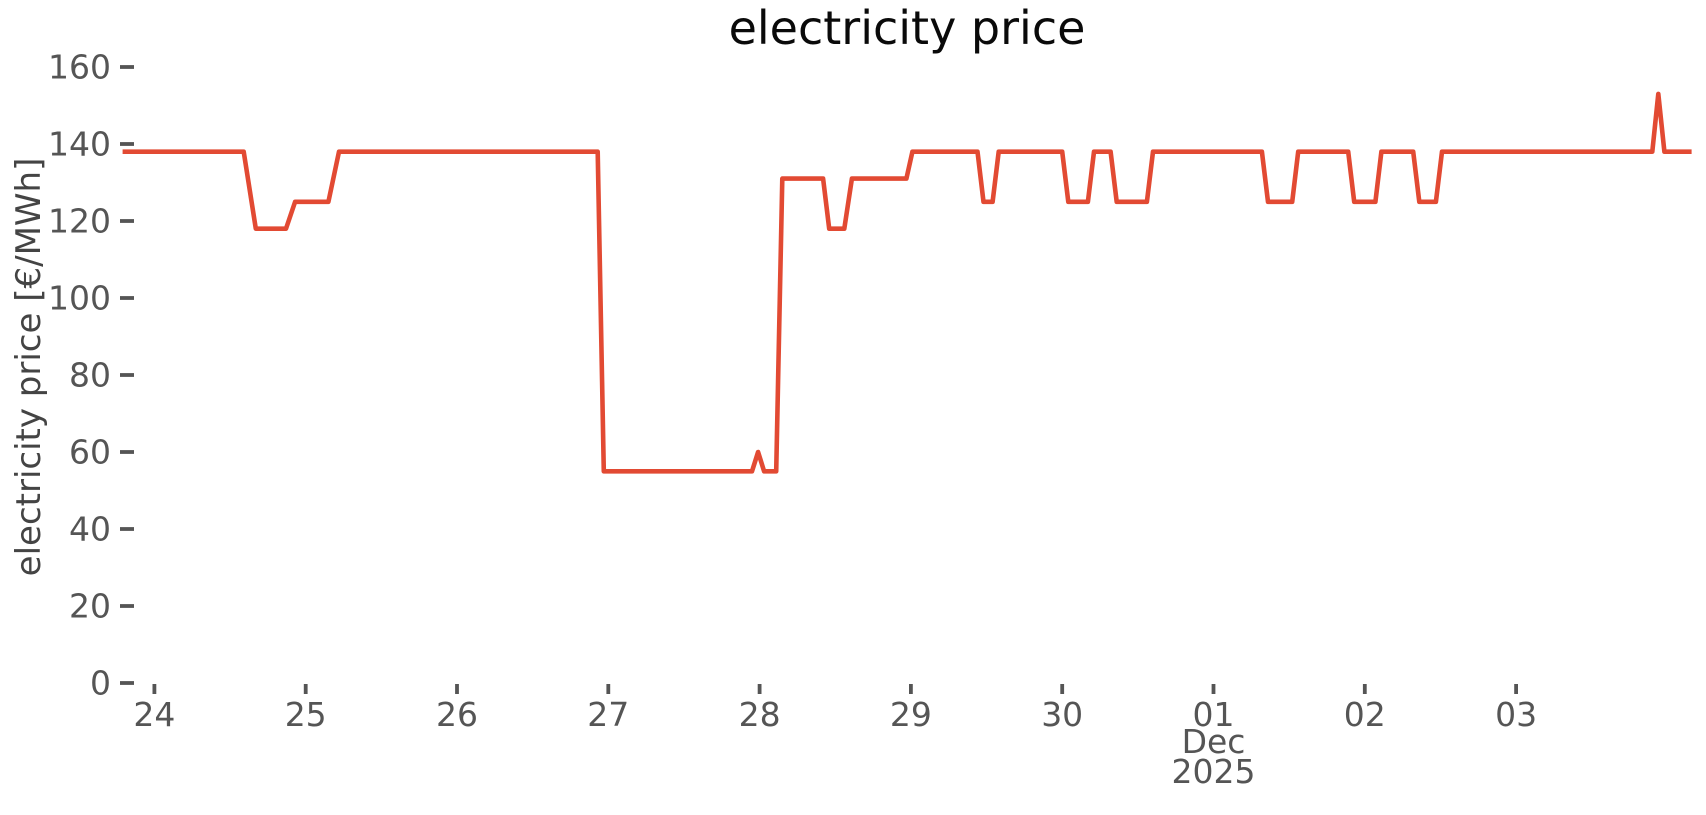  What do you see at coordinates (79, 67) in the screenshot?
I see `y-tick-label: 160` at bounding box center [79, 67].